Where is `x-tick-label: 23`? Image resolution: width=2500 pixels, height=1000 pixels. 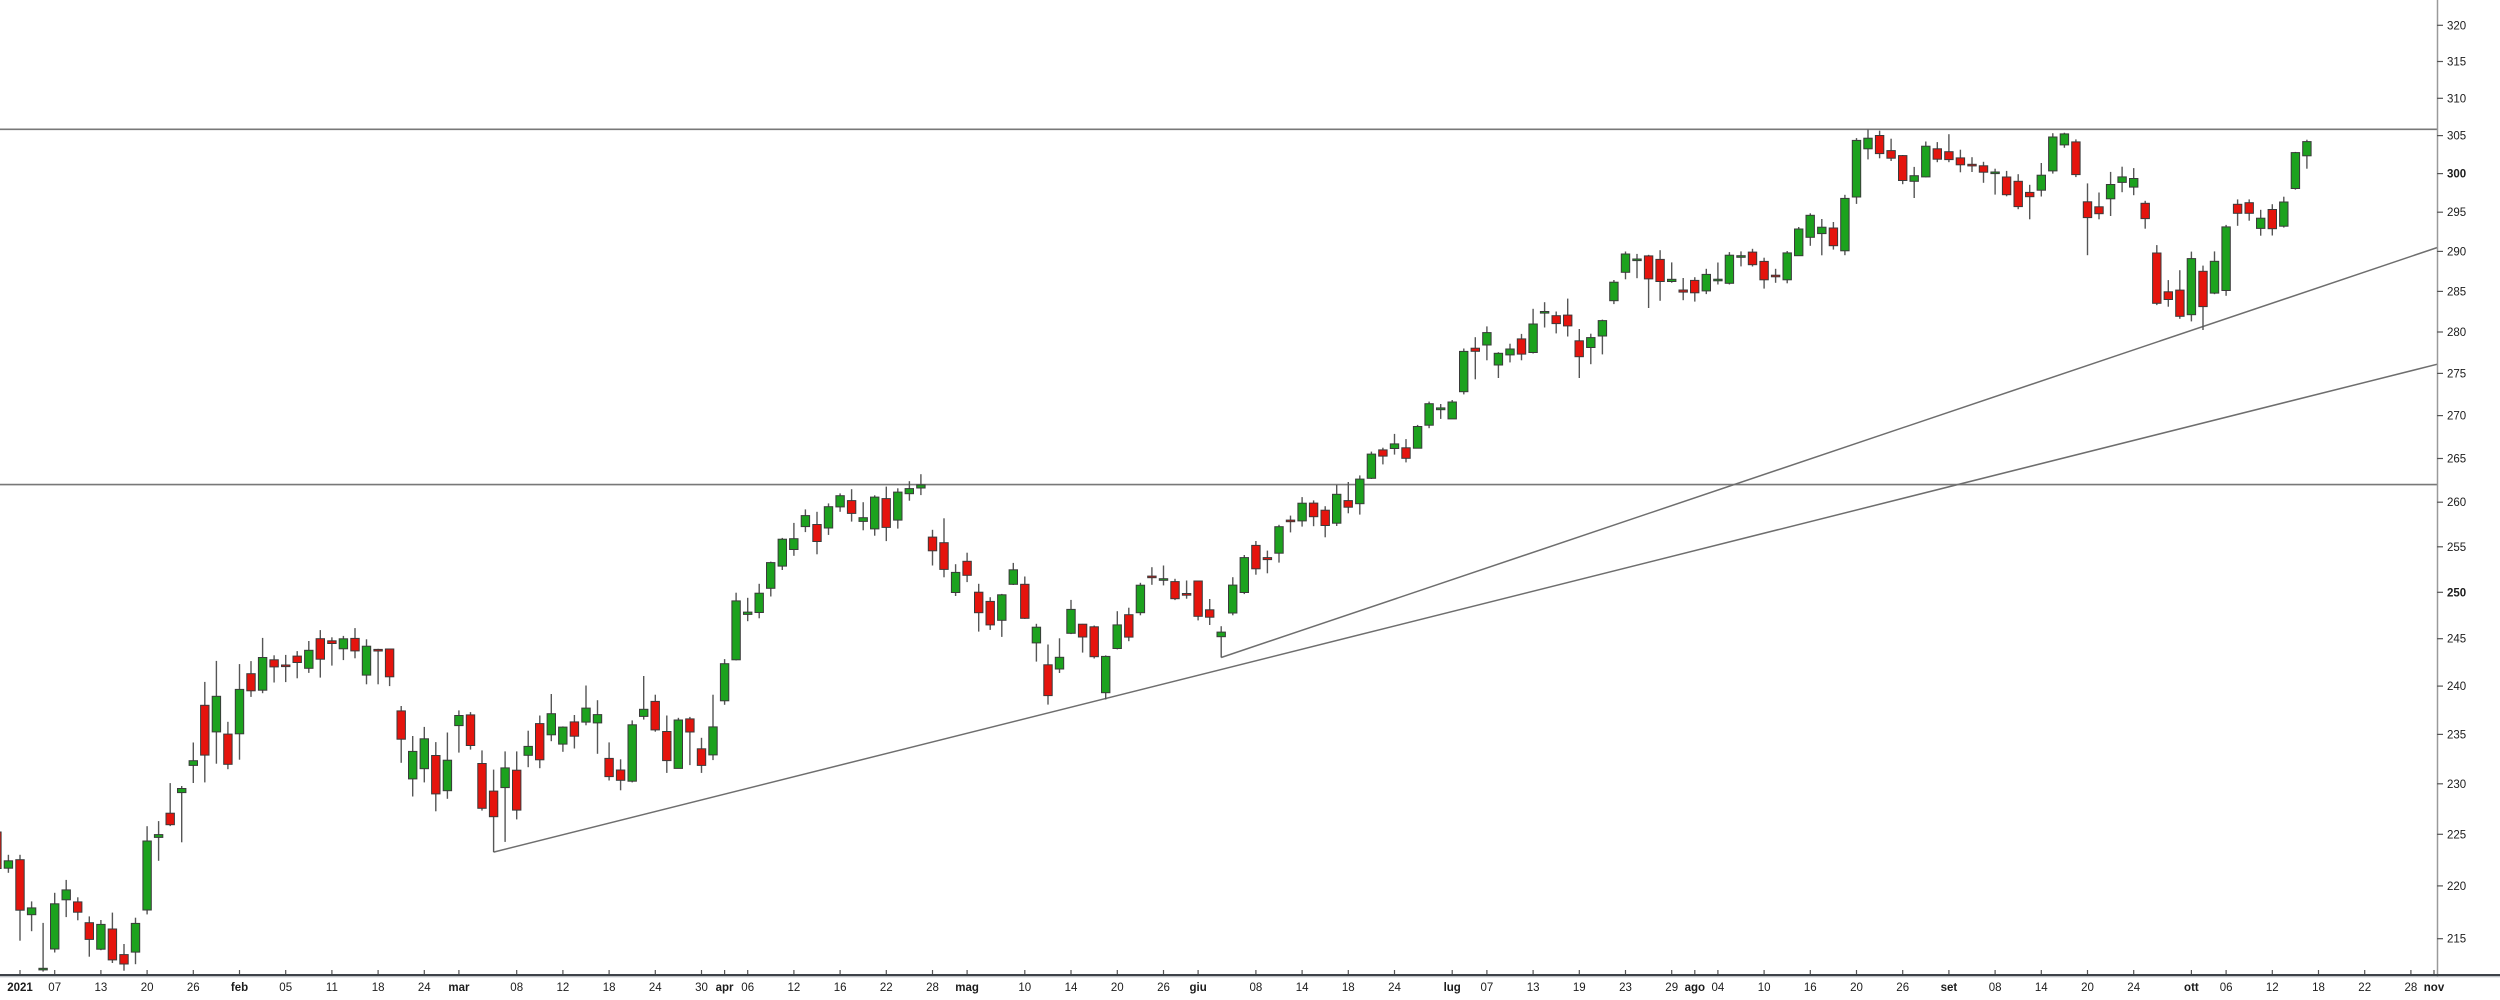
x-tick-label: 23 is located at coordinates (1625, 988).